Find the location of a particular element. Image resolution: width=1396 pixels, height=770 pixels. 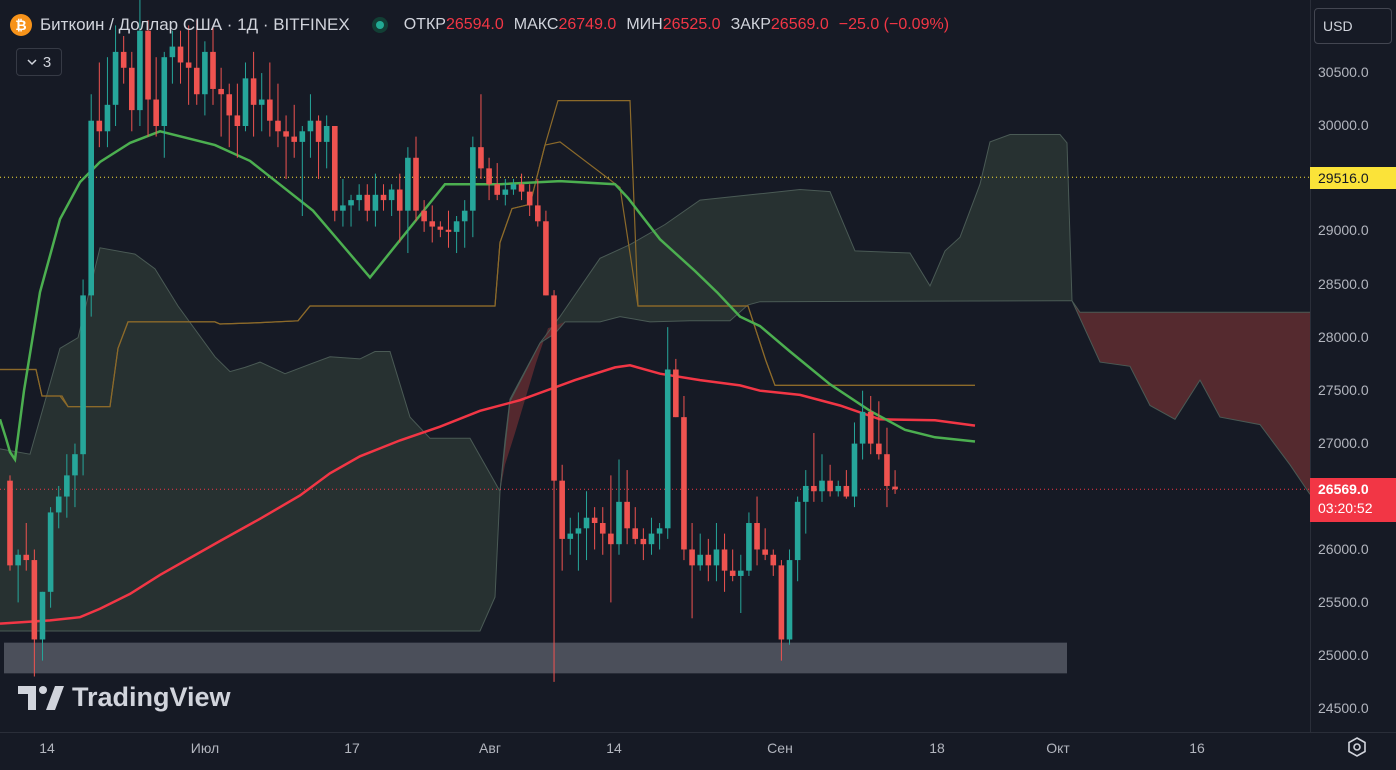

current-price: 26569.0 is located at coordinates (1343, 489).